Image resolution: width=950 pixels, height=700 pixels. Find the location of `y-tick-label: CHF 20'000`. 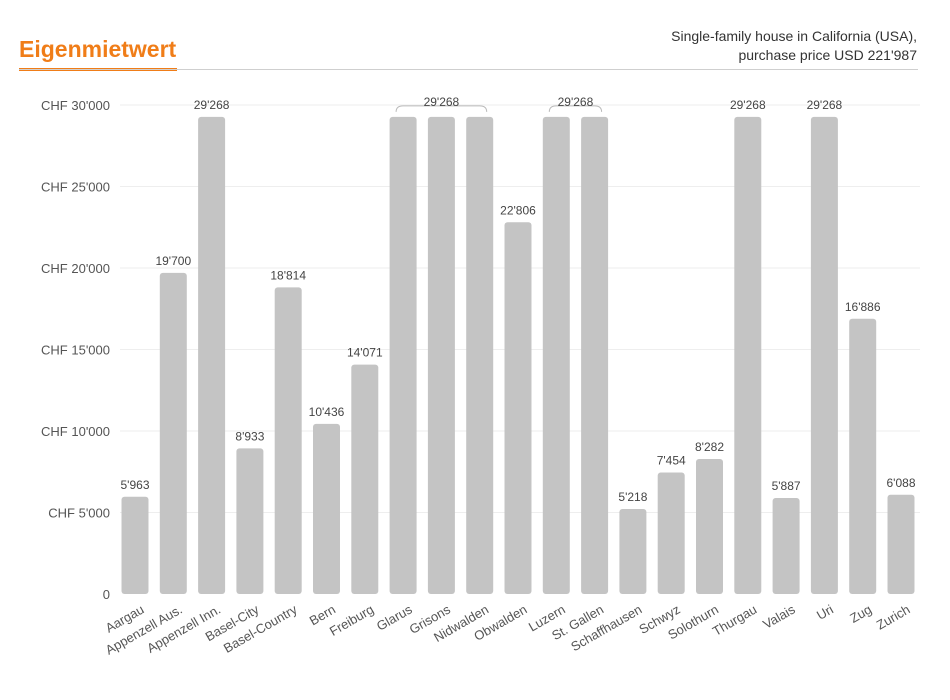

y-tick-label: CHF 20'000 is located at coordinates (75, 268).